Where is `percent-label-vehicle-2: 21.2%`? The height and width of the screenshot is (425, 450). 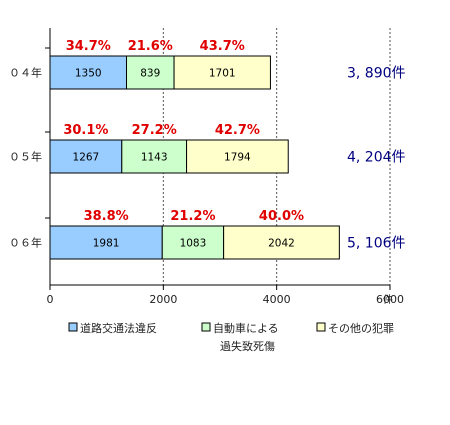
percent-label-vehicle-2: 21.2% is located at coordinates (192, 216).